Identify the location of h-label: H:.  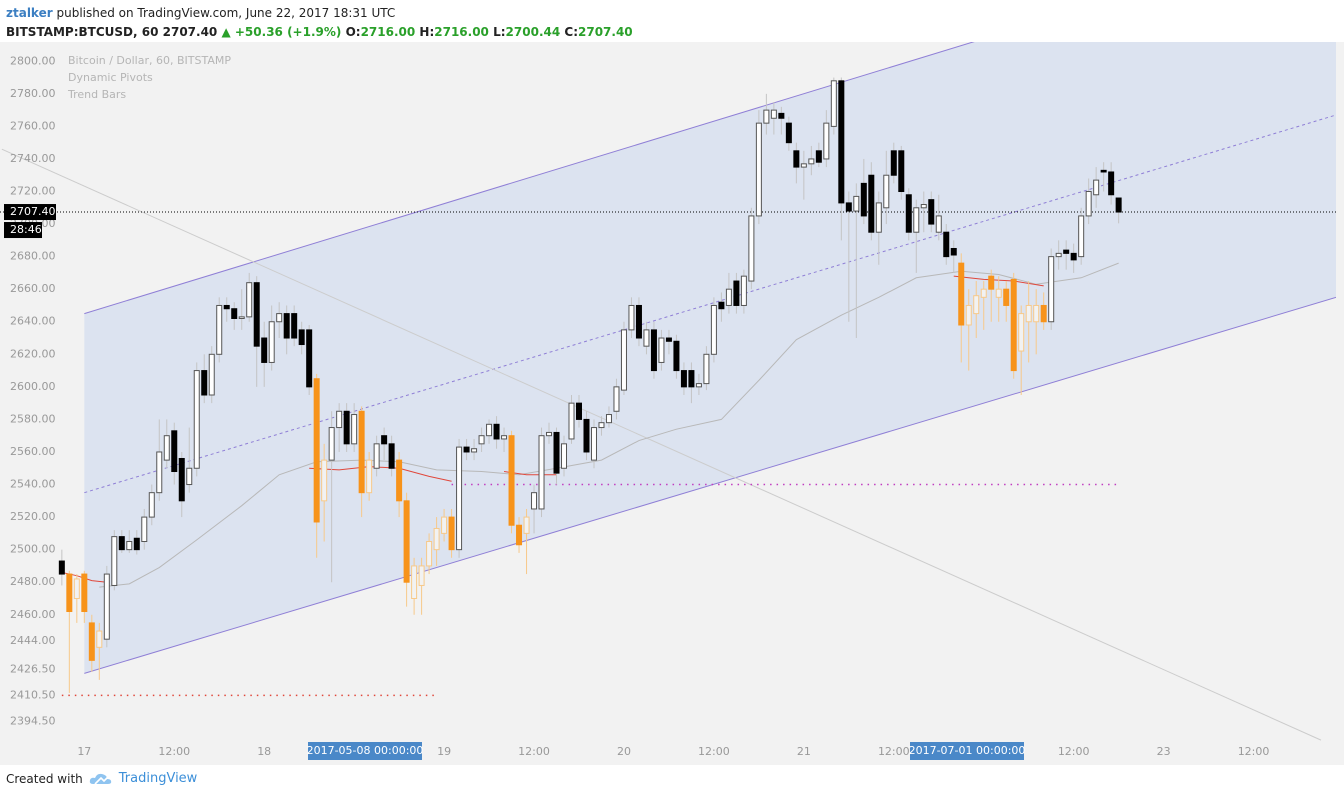
(427, 32).